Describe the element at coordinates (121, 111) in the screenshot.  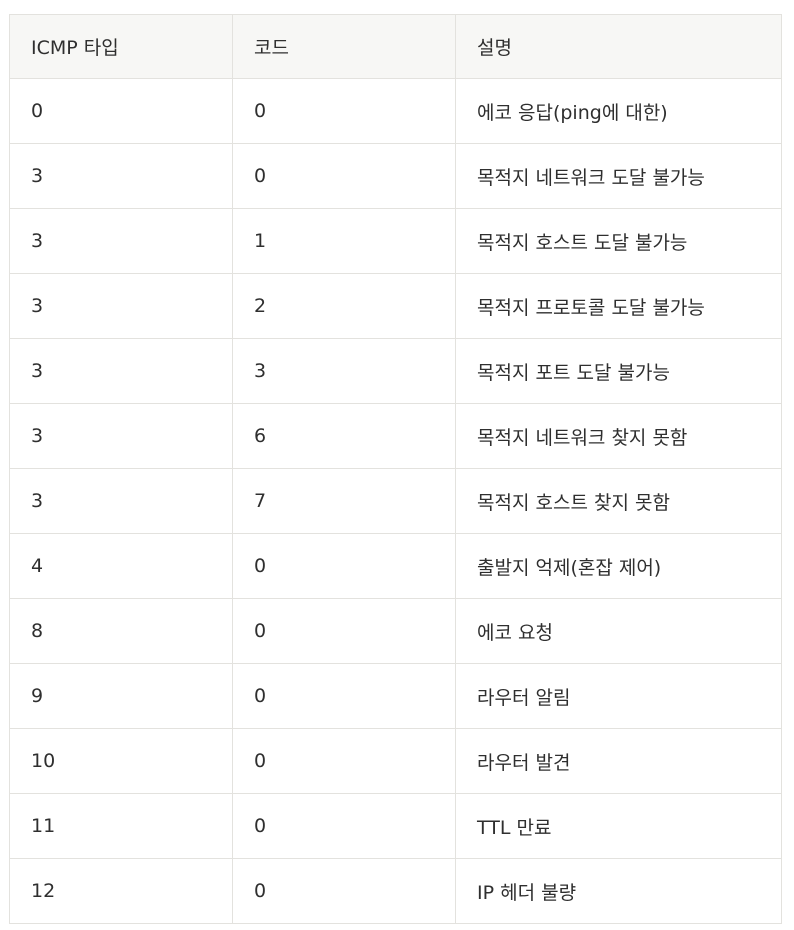
I see `cell-type: 0` at that location.